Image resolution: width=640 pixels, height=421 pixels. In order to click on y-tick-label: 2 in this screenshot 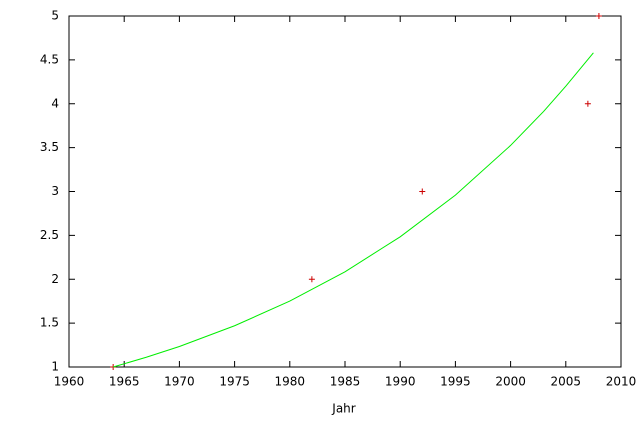, I will do `click(55, 279)`.